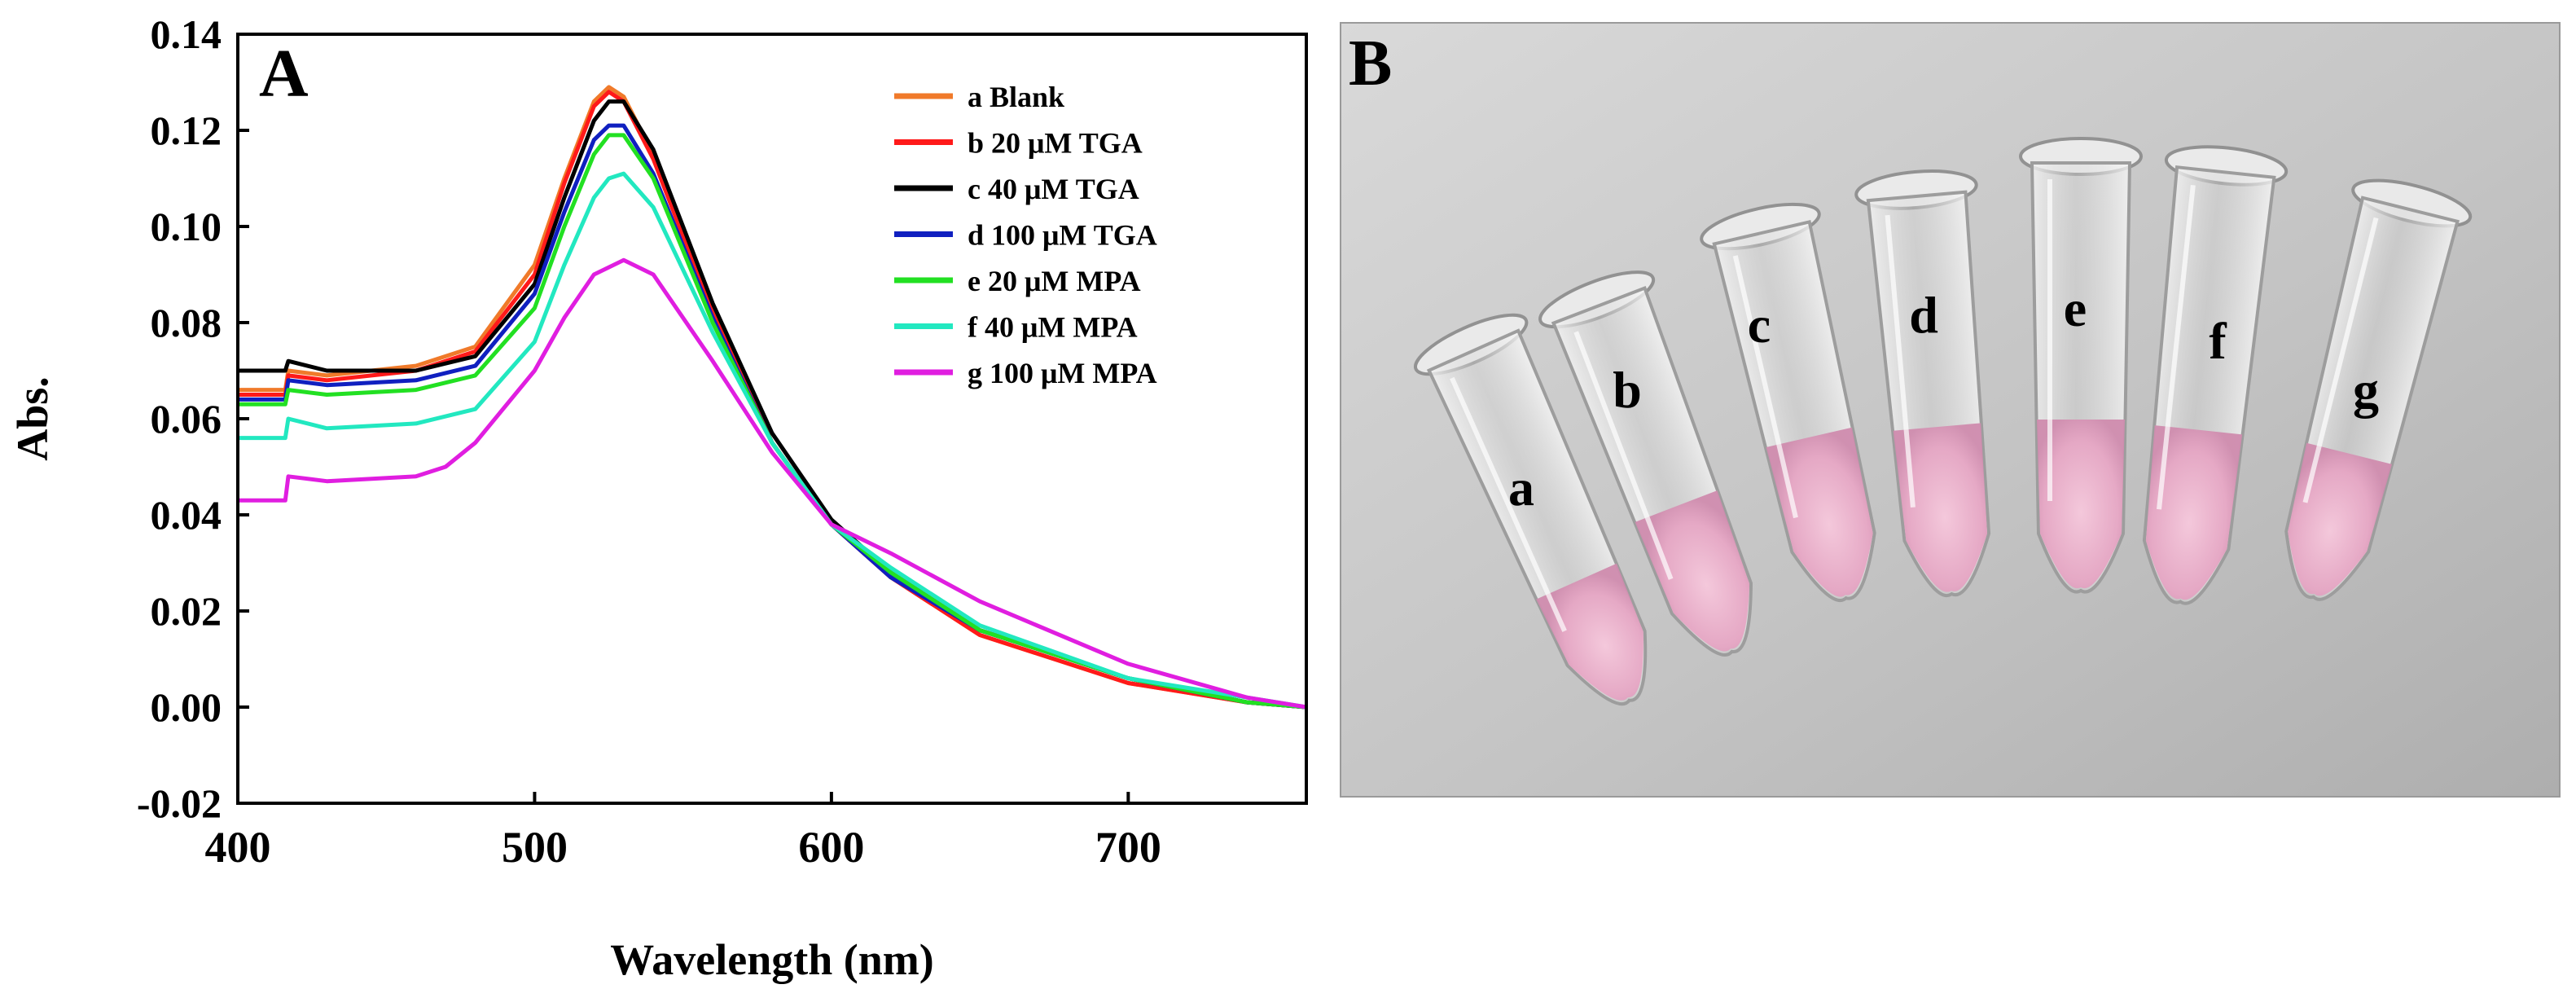 This screenshot has height=1002, width=2576. Describe the element at coordinates (2215, 375) in the screenshot. I see `tube-f` at that location.